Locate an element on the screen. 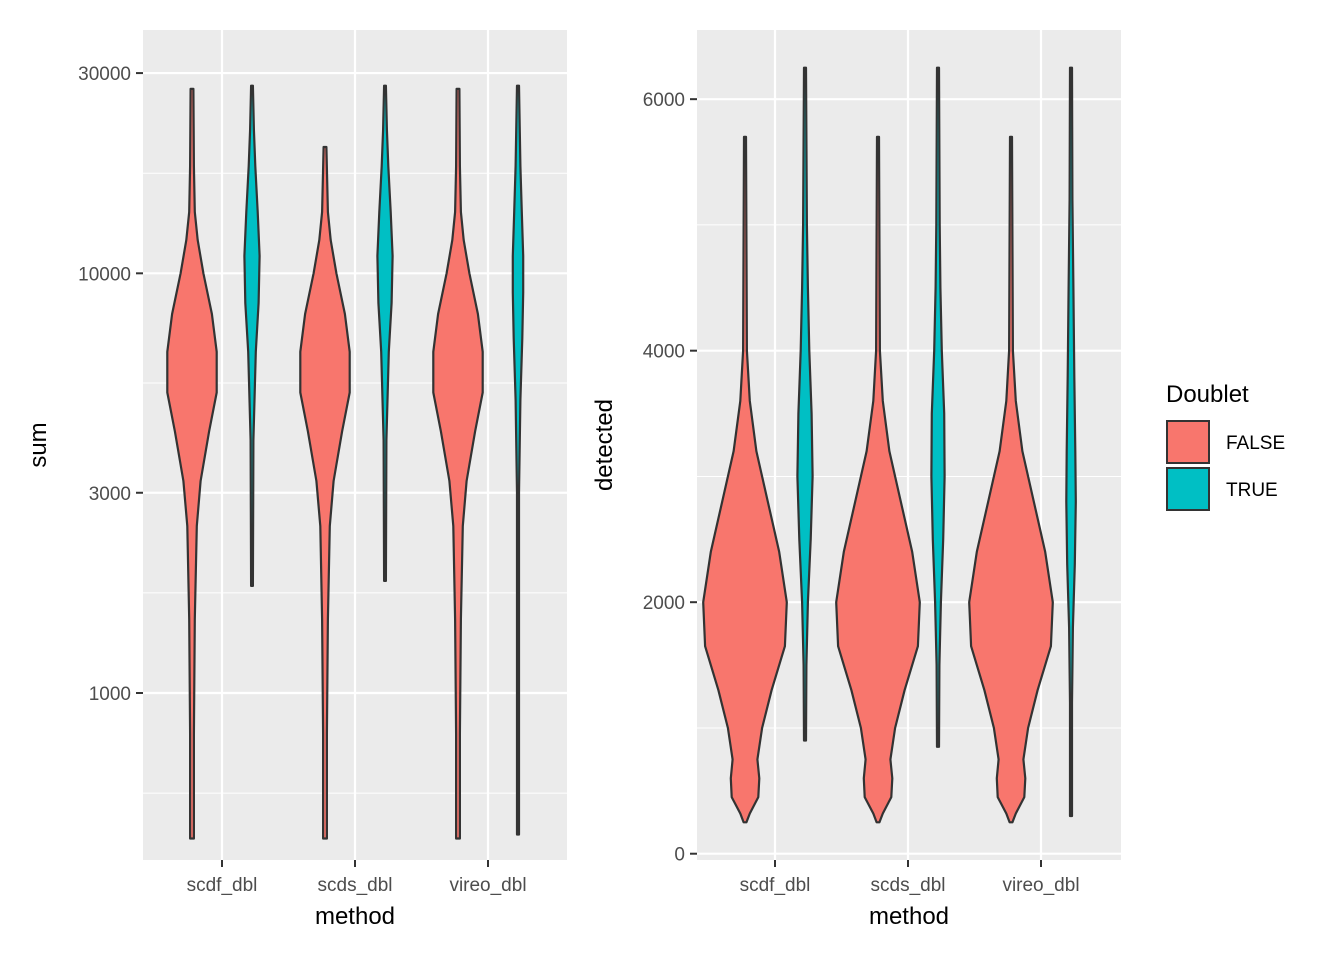  y-axis-title: sum is located at coordinates (38, 444).